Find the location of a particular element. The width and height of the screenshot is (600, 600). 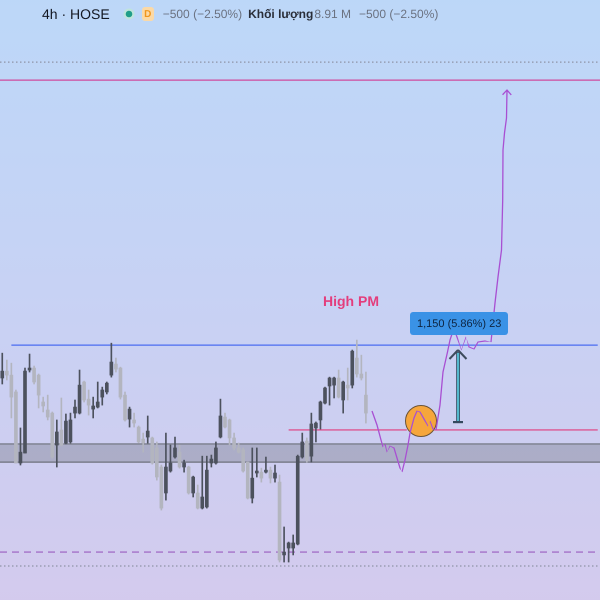

text: High PM is located at coordinates (351, 301).